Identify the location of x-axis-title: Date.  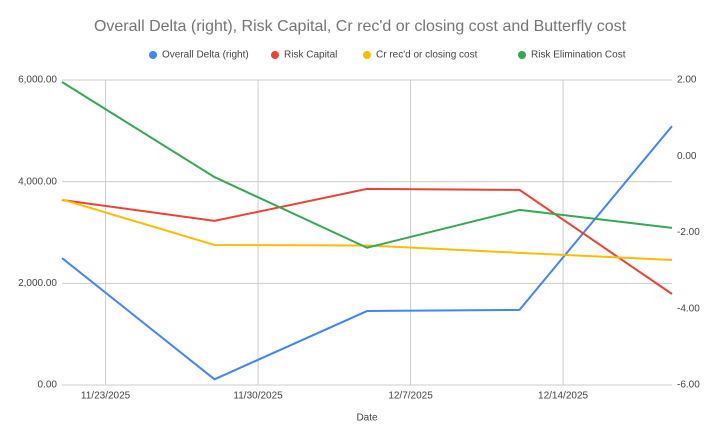
(367, 418).